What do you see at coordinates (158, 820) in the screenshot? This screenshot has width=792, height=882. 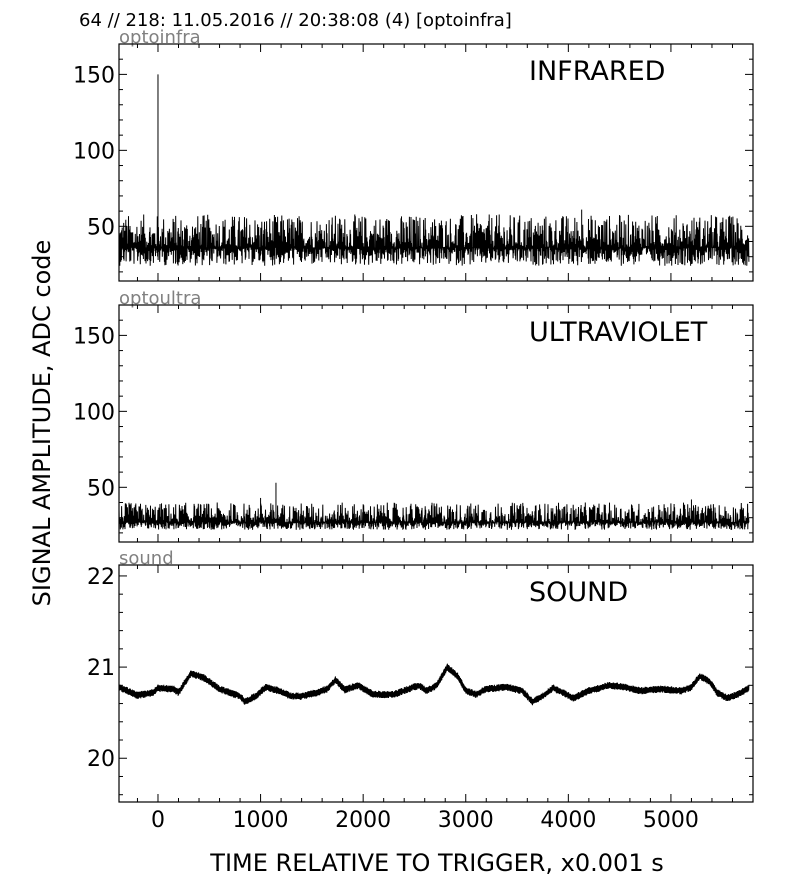 I see `x-tick-label: 0` at bounding box center [158, 820].